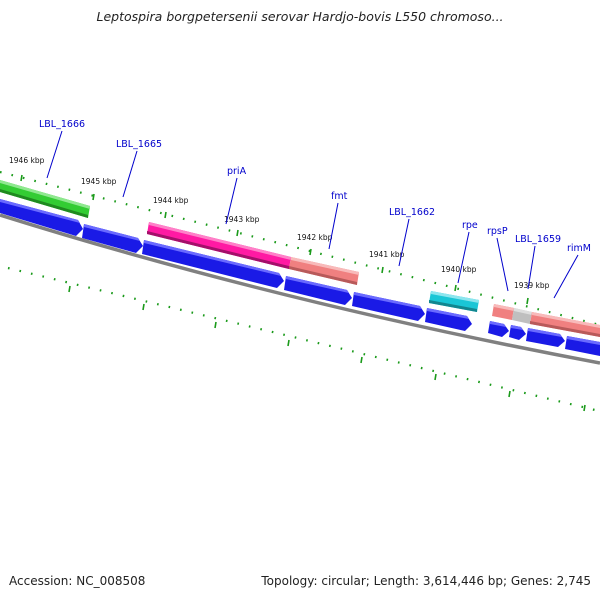 Image resolution: width=600 pixels, height=600 pixels. I want to click on magenta-feature, so click(219, 245).